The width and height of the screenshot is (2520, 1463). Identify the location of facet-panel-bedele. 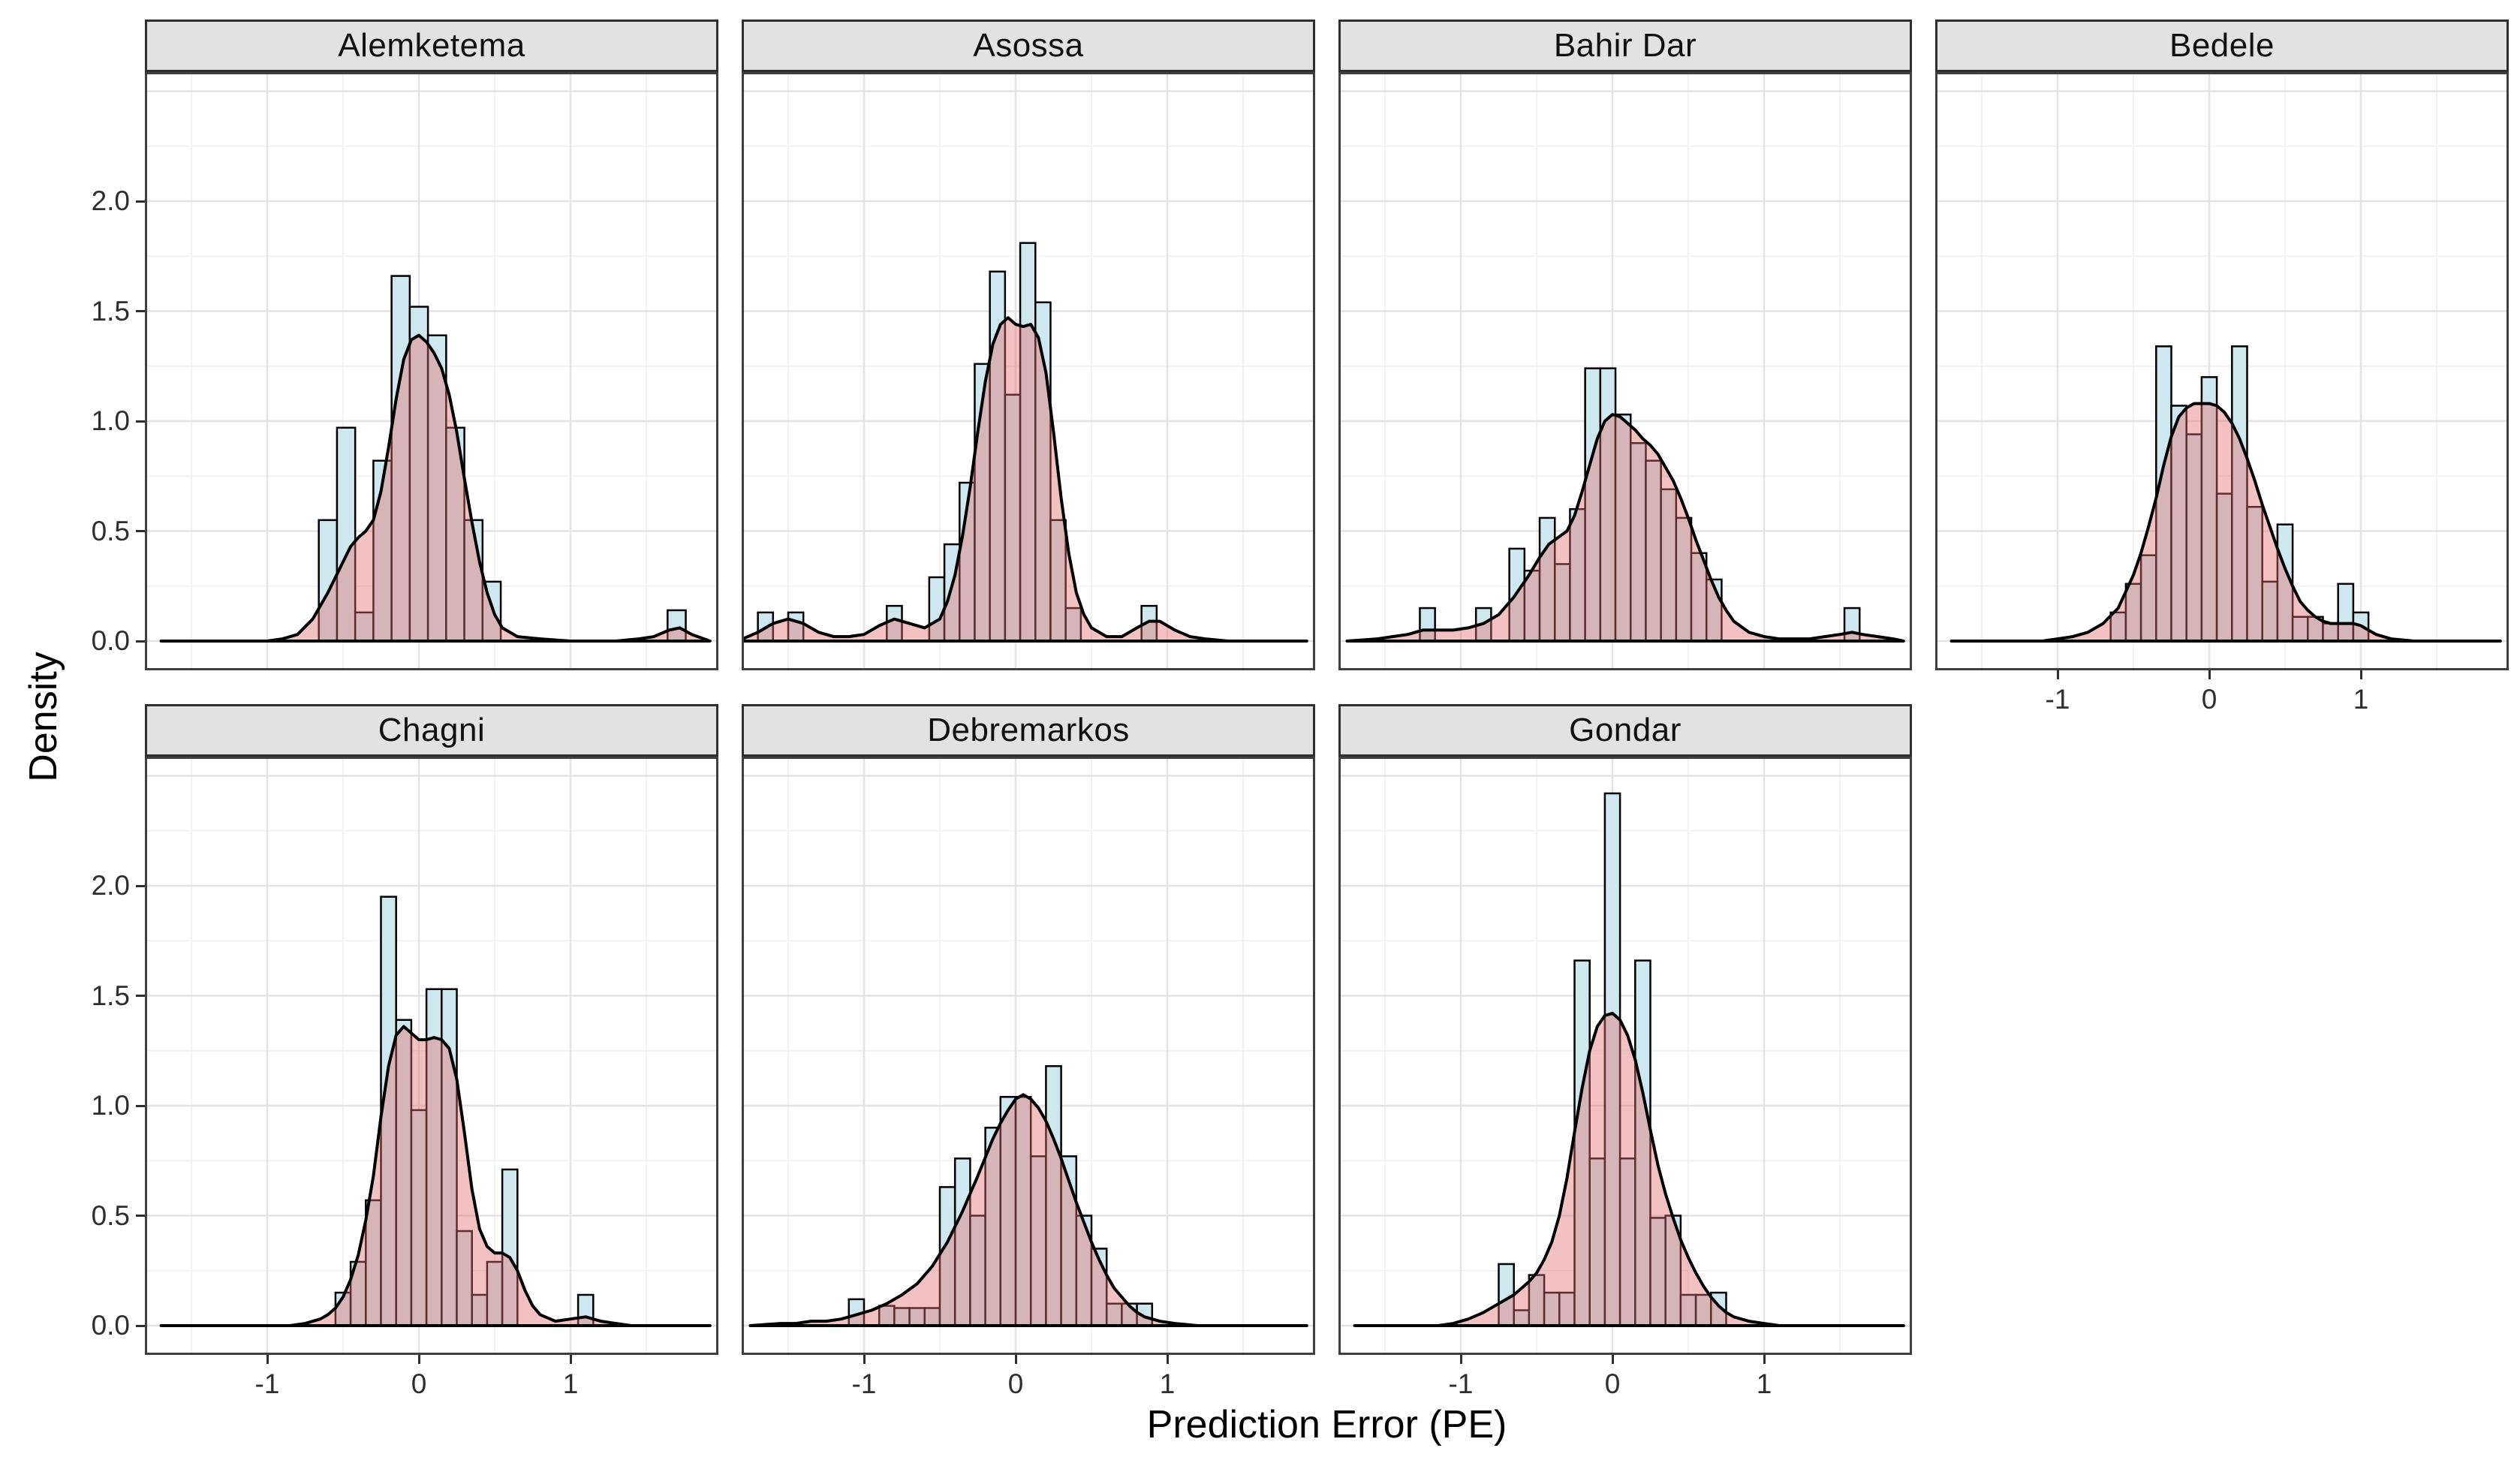
(2222, 371).